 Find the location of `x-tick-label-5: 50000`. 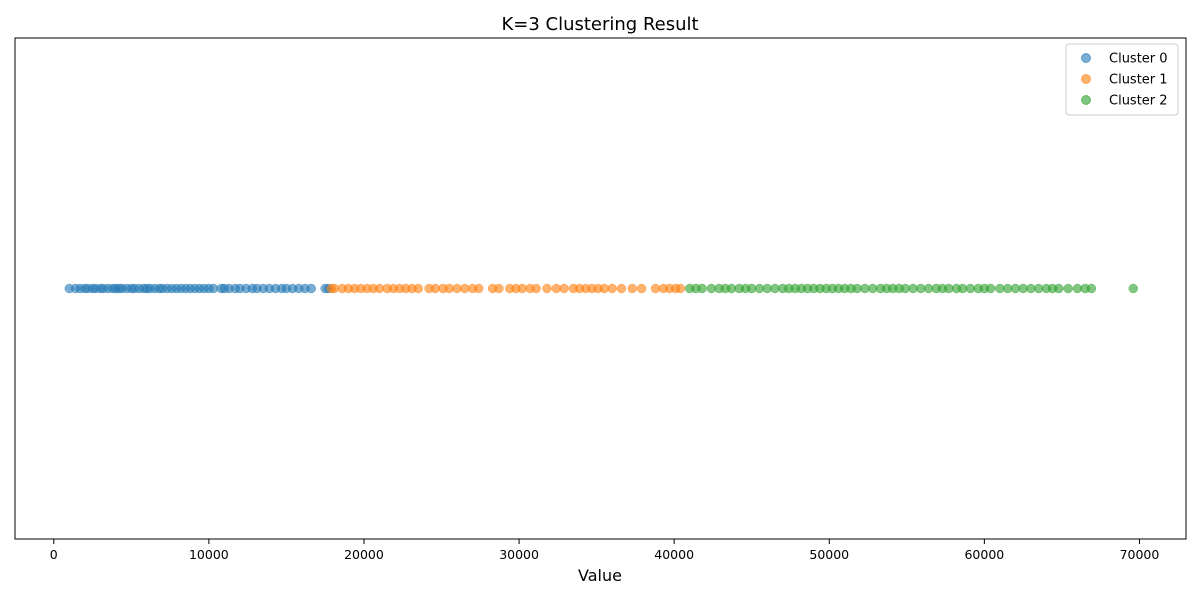

x-tick-label-5: 50000 is located at coordinates (829, 554).